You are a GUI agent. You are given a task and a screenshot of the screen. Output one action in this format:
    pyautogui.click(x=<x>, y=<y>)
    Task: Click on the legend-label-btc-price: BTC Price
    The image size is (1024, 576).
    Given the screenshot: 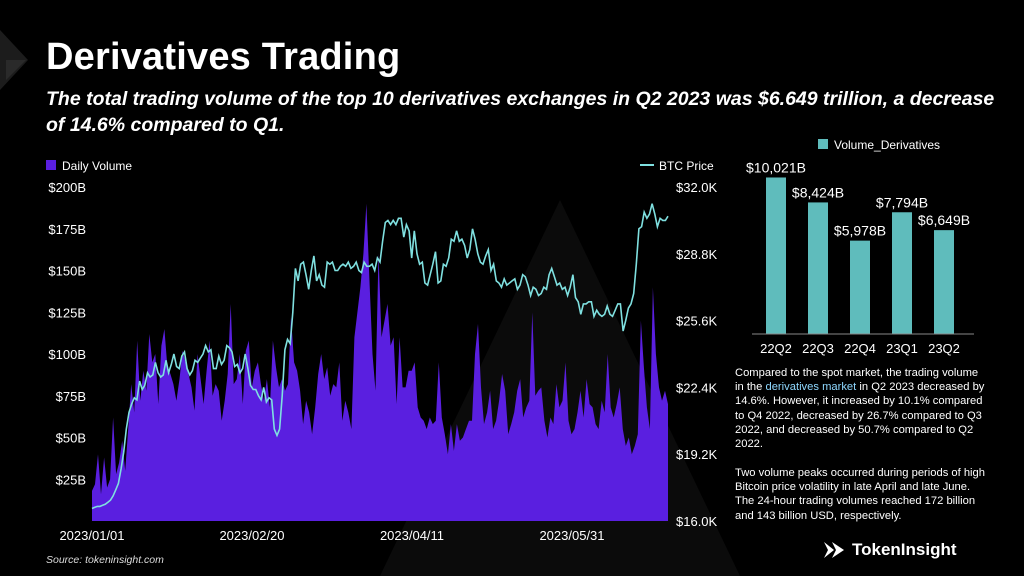 What is the action you would take?
    pyautogui.click(x=686, y=166)
    